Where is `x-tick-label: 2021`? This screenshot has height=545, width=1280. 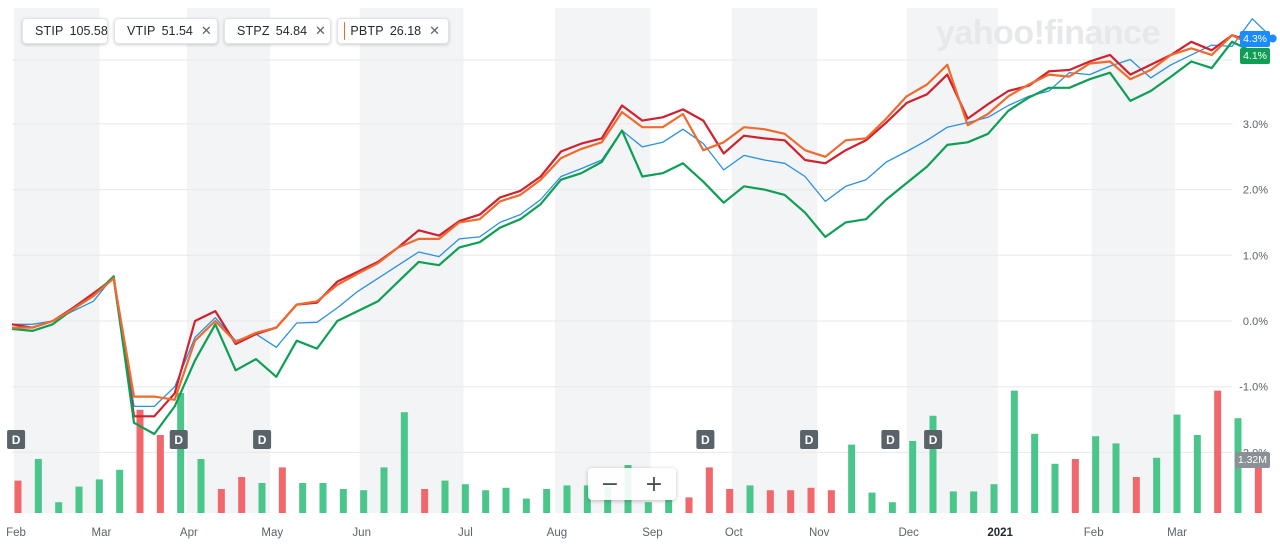
x-tick-label: 2021 is located at coordinates (1000, 533).